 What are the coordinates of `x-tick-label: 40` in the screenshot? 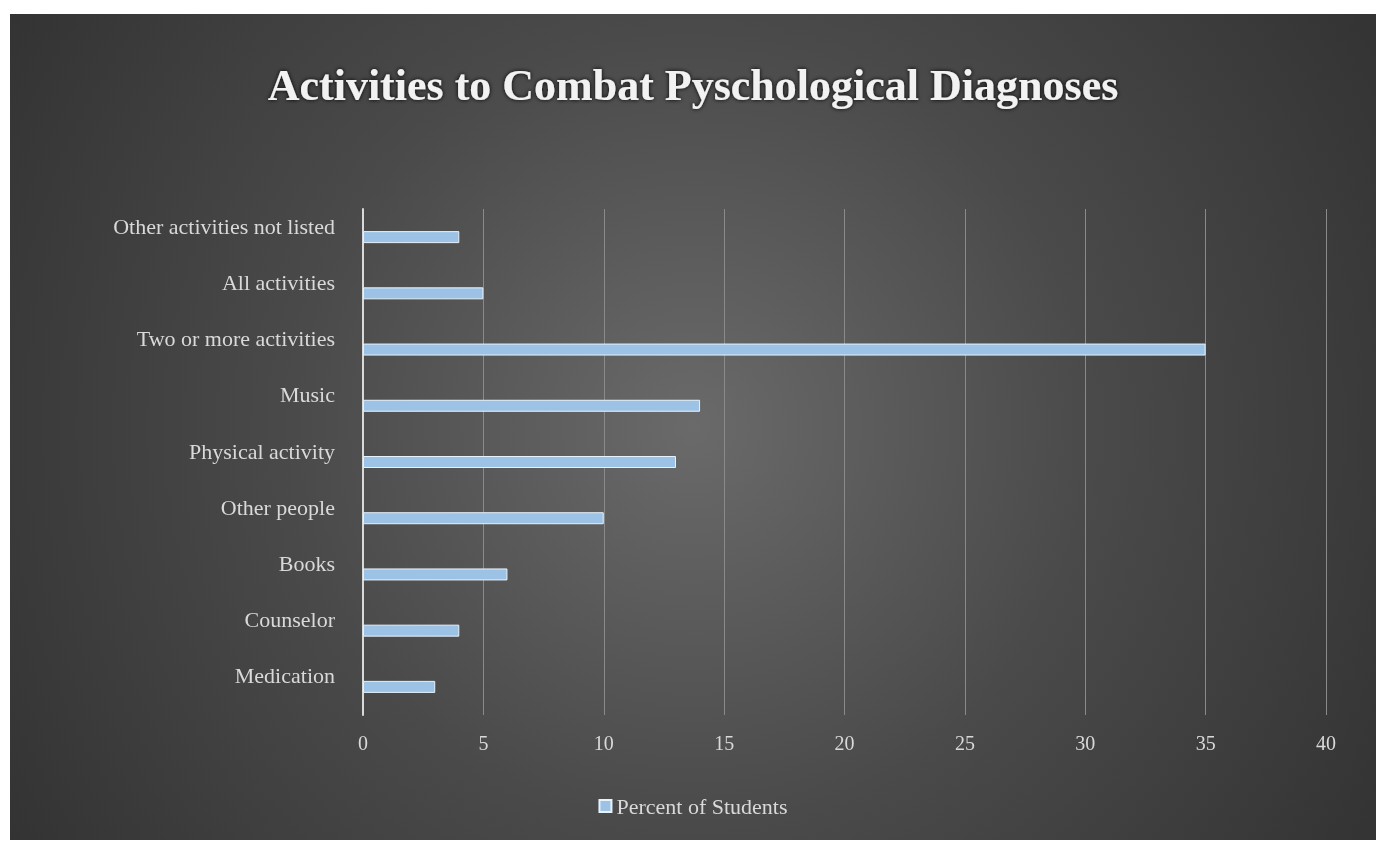 It's located at (1326, 743).